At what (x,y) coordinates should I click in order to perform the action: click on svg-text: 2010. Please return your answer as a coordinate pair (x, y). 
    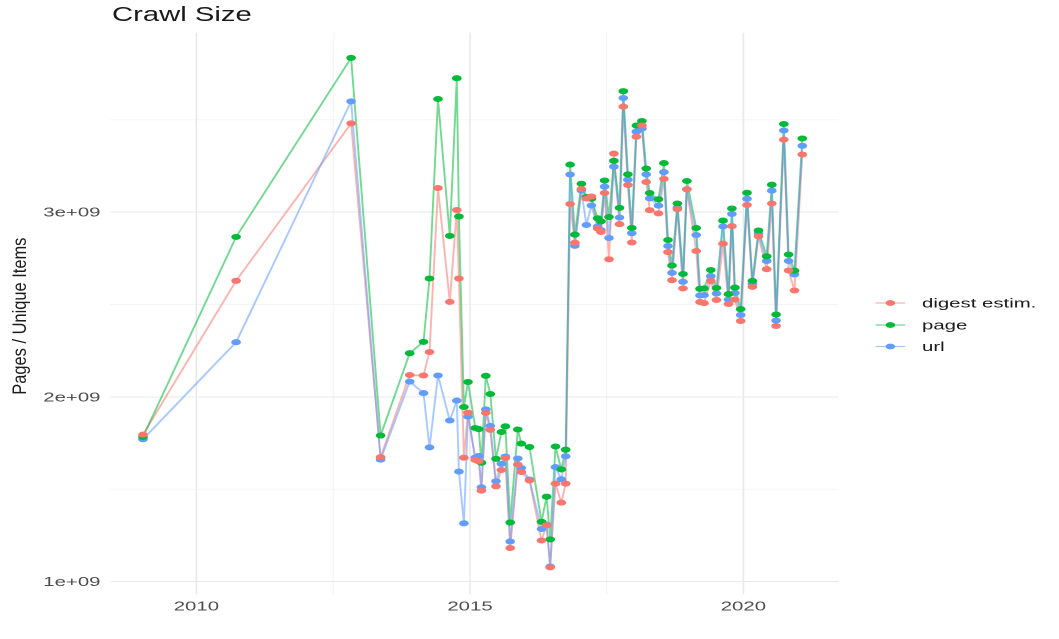
    Looking at the image, I should click on (196, 606).